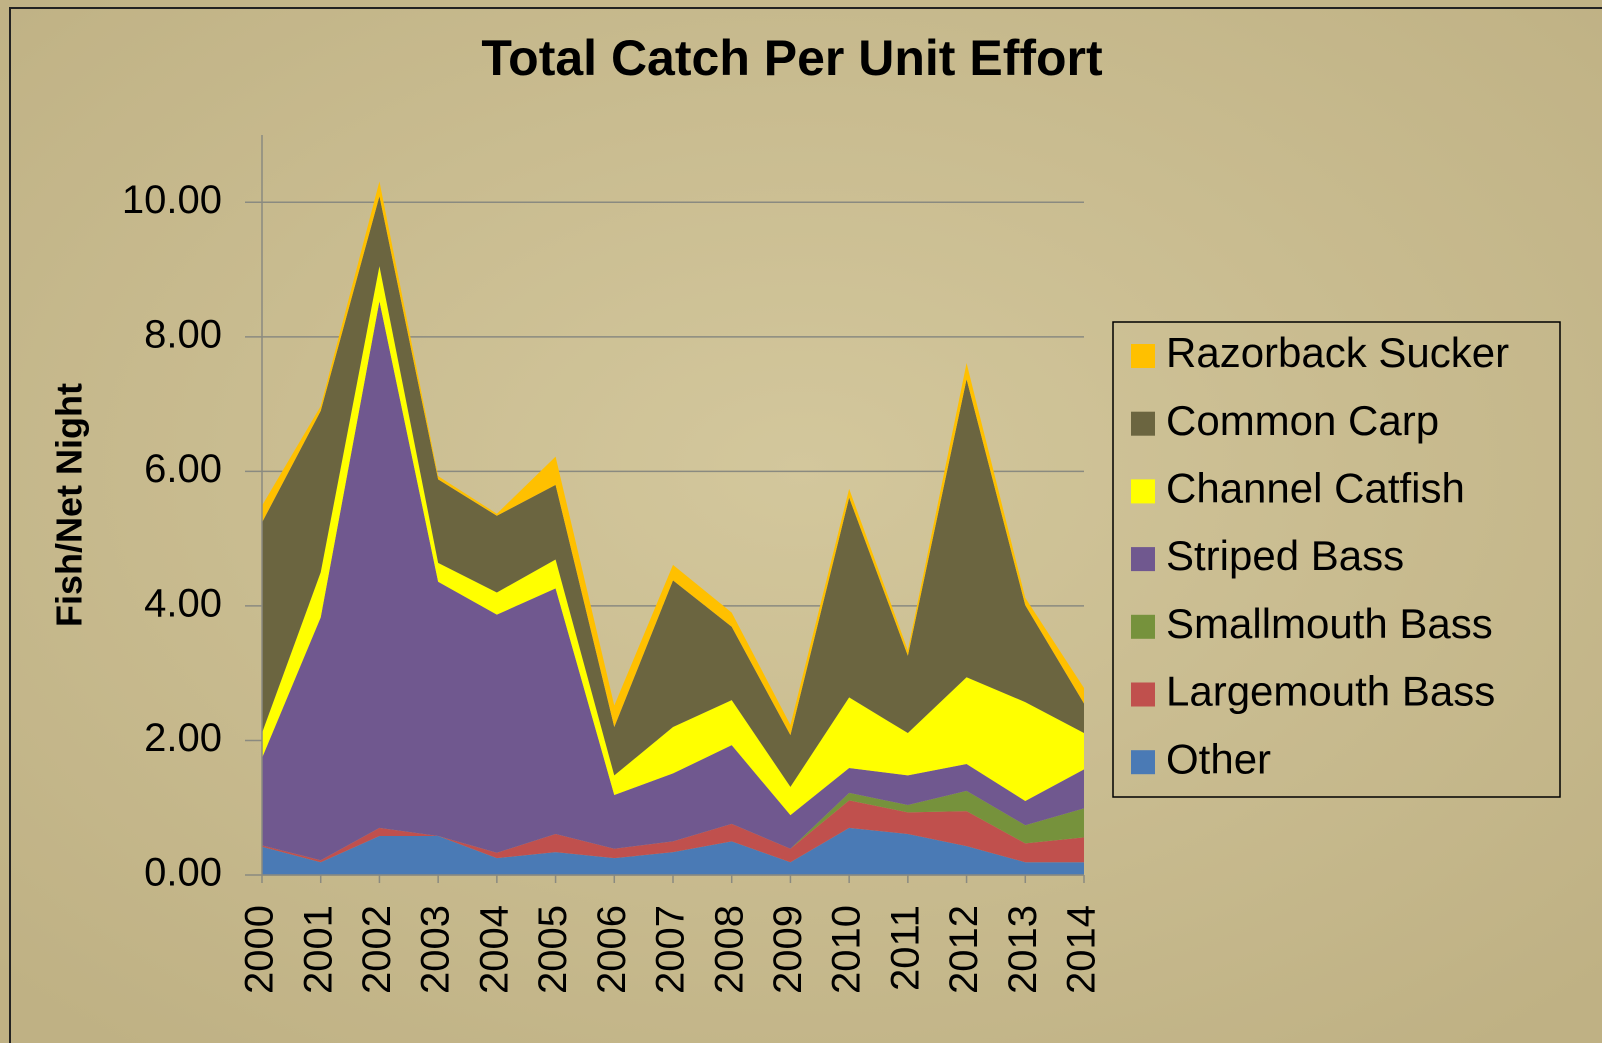 This screenshot has height=1043, width=1602. What do you see at coordinates (964, 949) in the screenshot?
I see `x-tick-label: 2012` at bounding box center [964, 949].